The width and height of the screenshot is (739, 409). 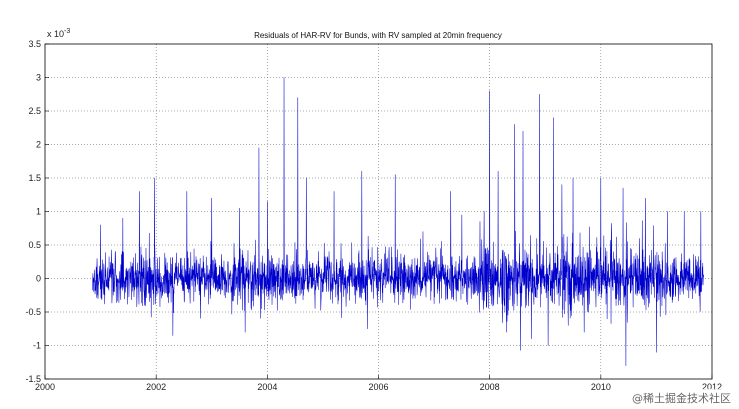 What do you see at coordinates (34, 245) in the screenshot?
I see `y-tick-label: 0.5` at bounding box center [34, 245].